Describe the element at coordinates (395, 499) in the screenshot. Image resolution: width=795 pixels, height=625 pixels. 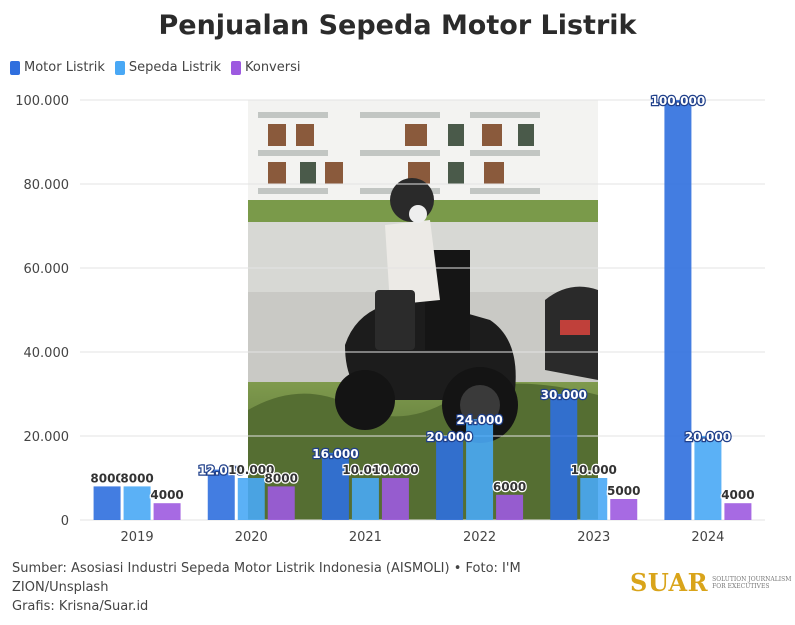
I see `bar-konversi-2021` at that location.